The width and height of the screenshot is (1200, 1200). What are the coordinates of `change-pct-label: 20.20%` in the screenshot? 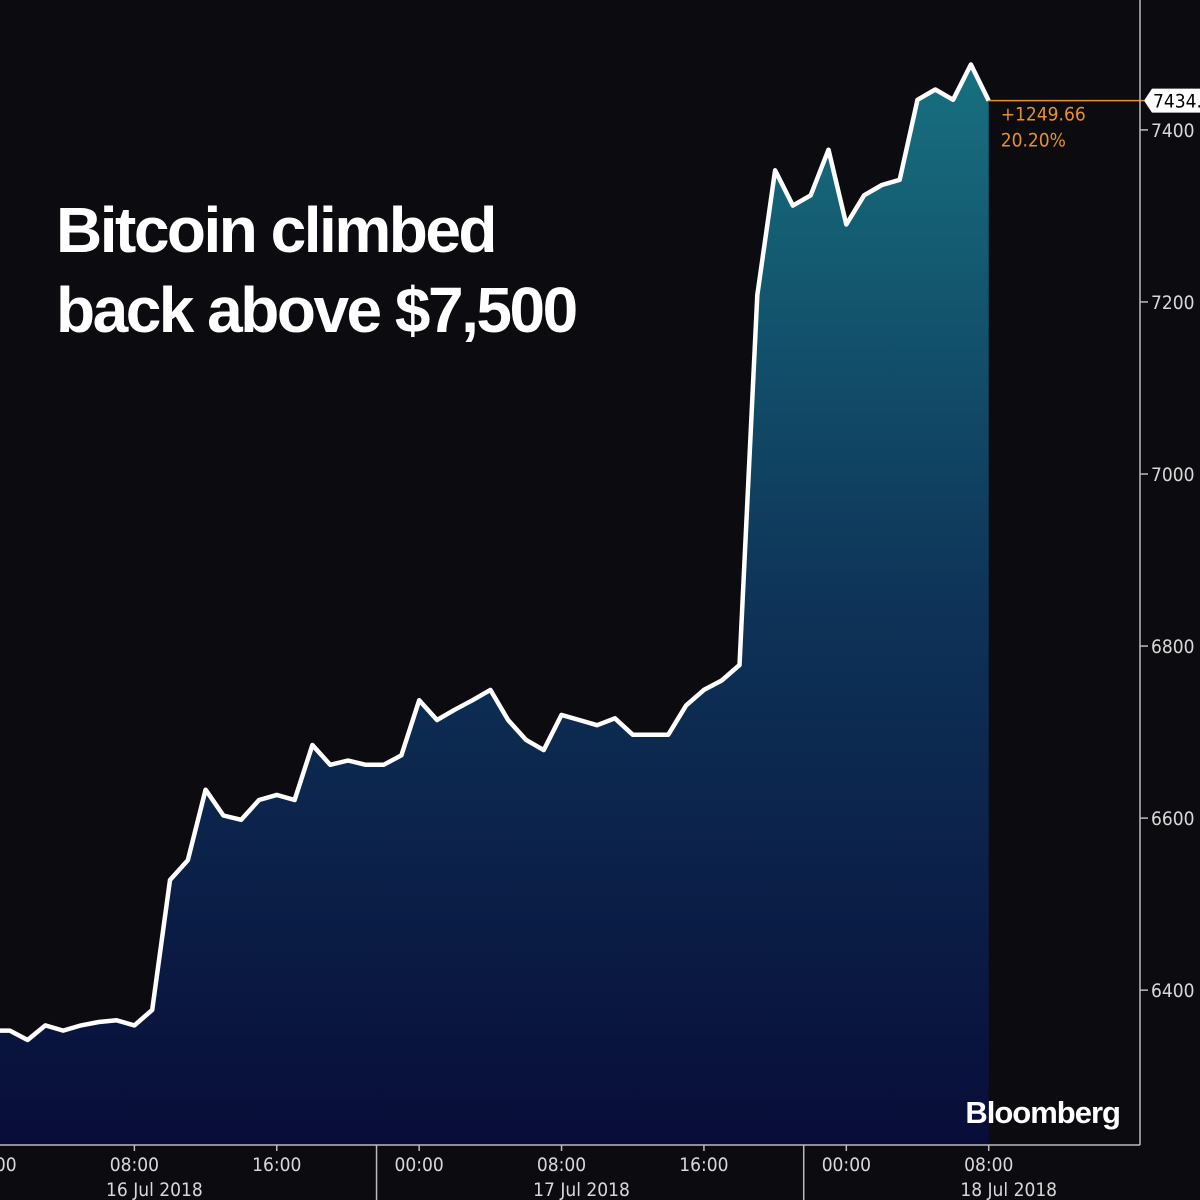 It's located at (1033, 141).